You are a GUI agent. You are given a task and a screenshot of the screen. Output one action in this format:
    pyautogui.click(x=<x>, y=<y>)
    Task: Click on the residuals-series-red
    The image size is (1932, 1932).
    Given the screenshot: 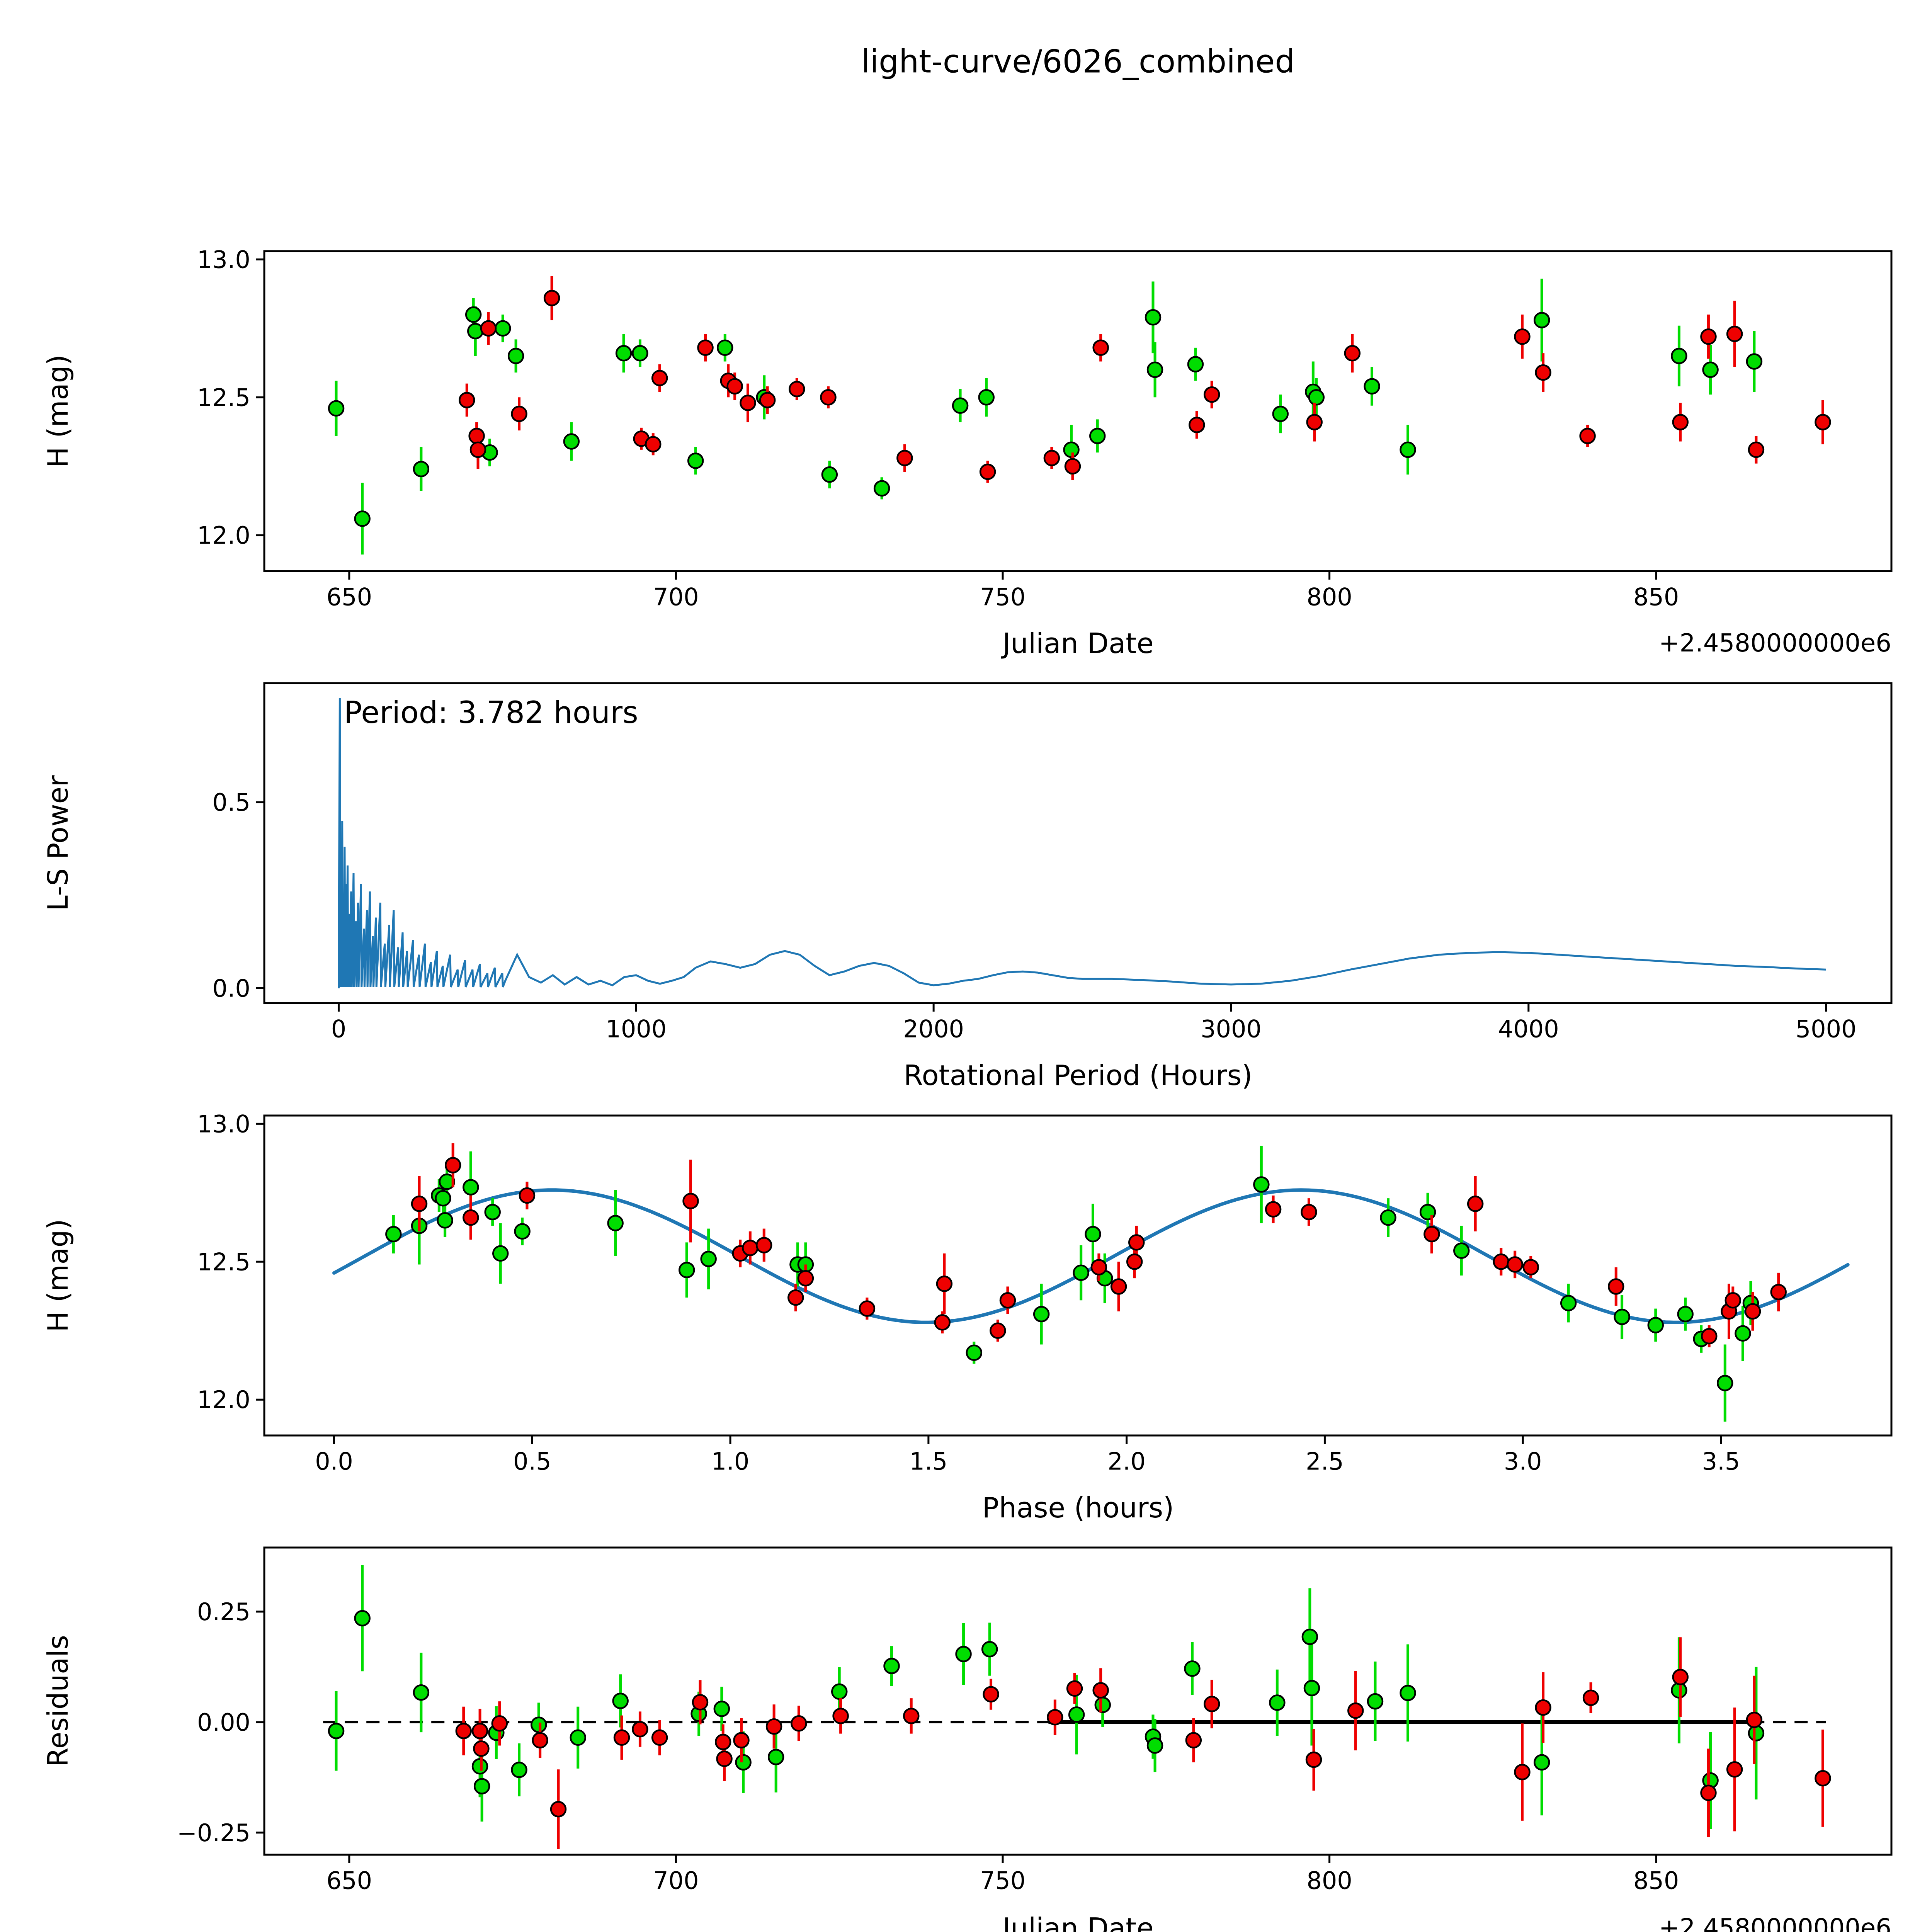 What is the action you would take?
    pyautogui.click(x=1143, y=1743)
    